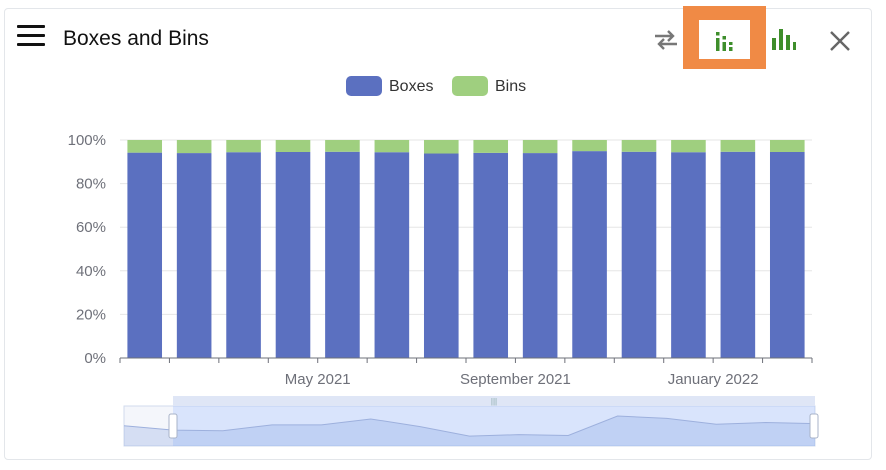  I want to click on zoom-overview-area, so click(469, 431).